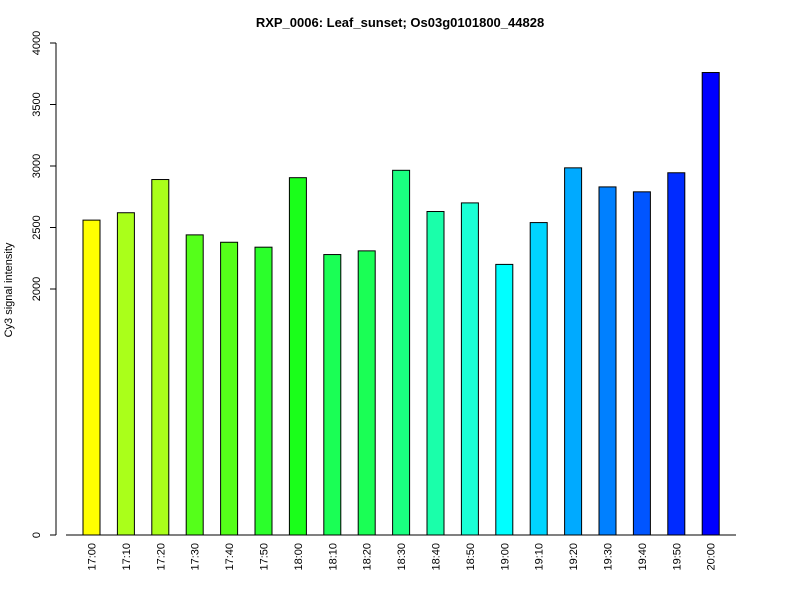 This screenshot has height=605, width=800. I want to click on y-tick-label: 2000, so click(37, 289).